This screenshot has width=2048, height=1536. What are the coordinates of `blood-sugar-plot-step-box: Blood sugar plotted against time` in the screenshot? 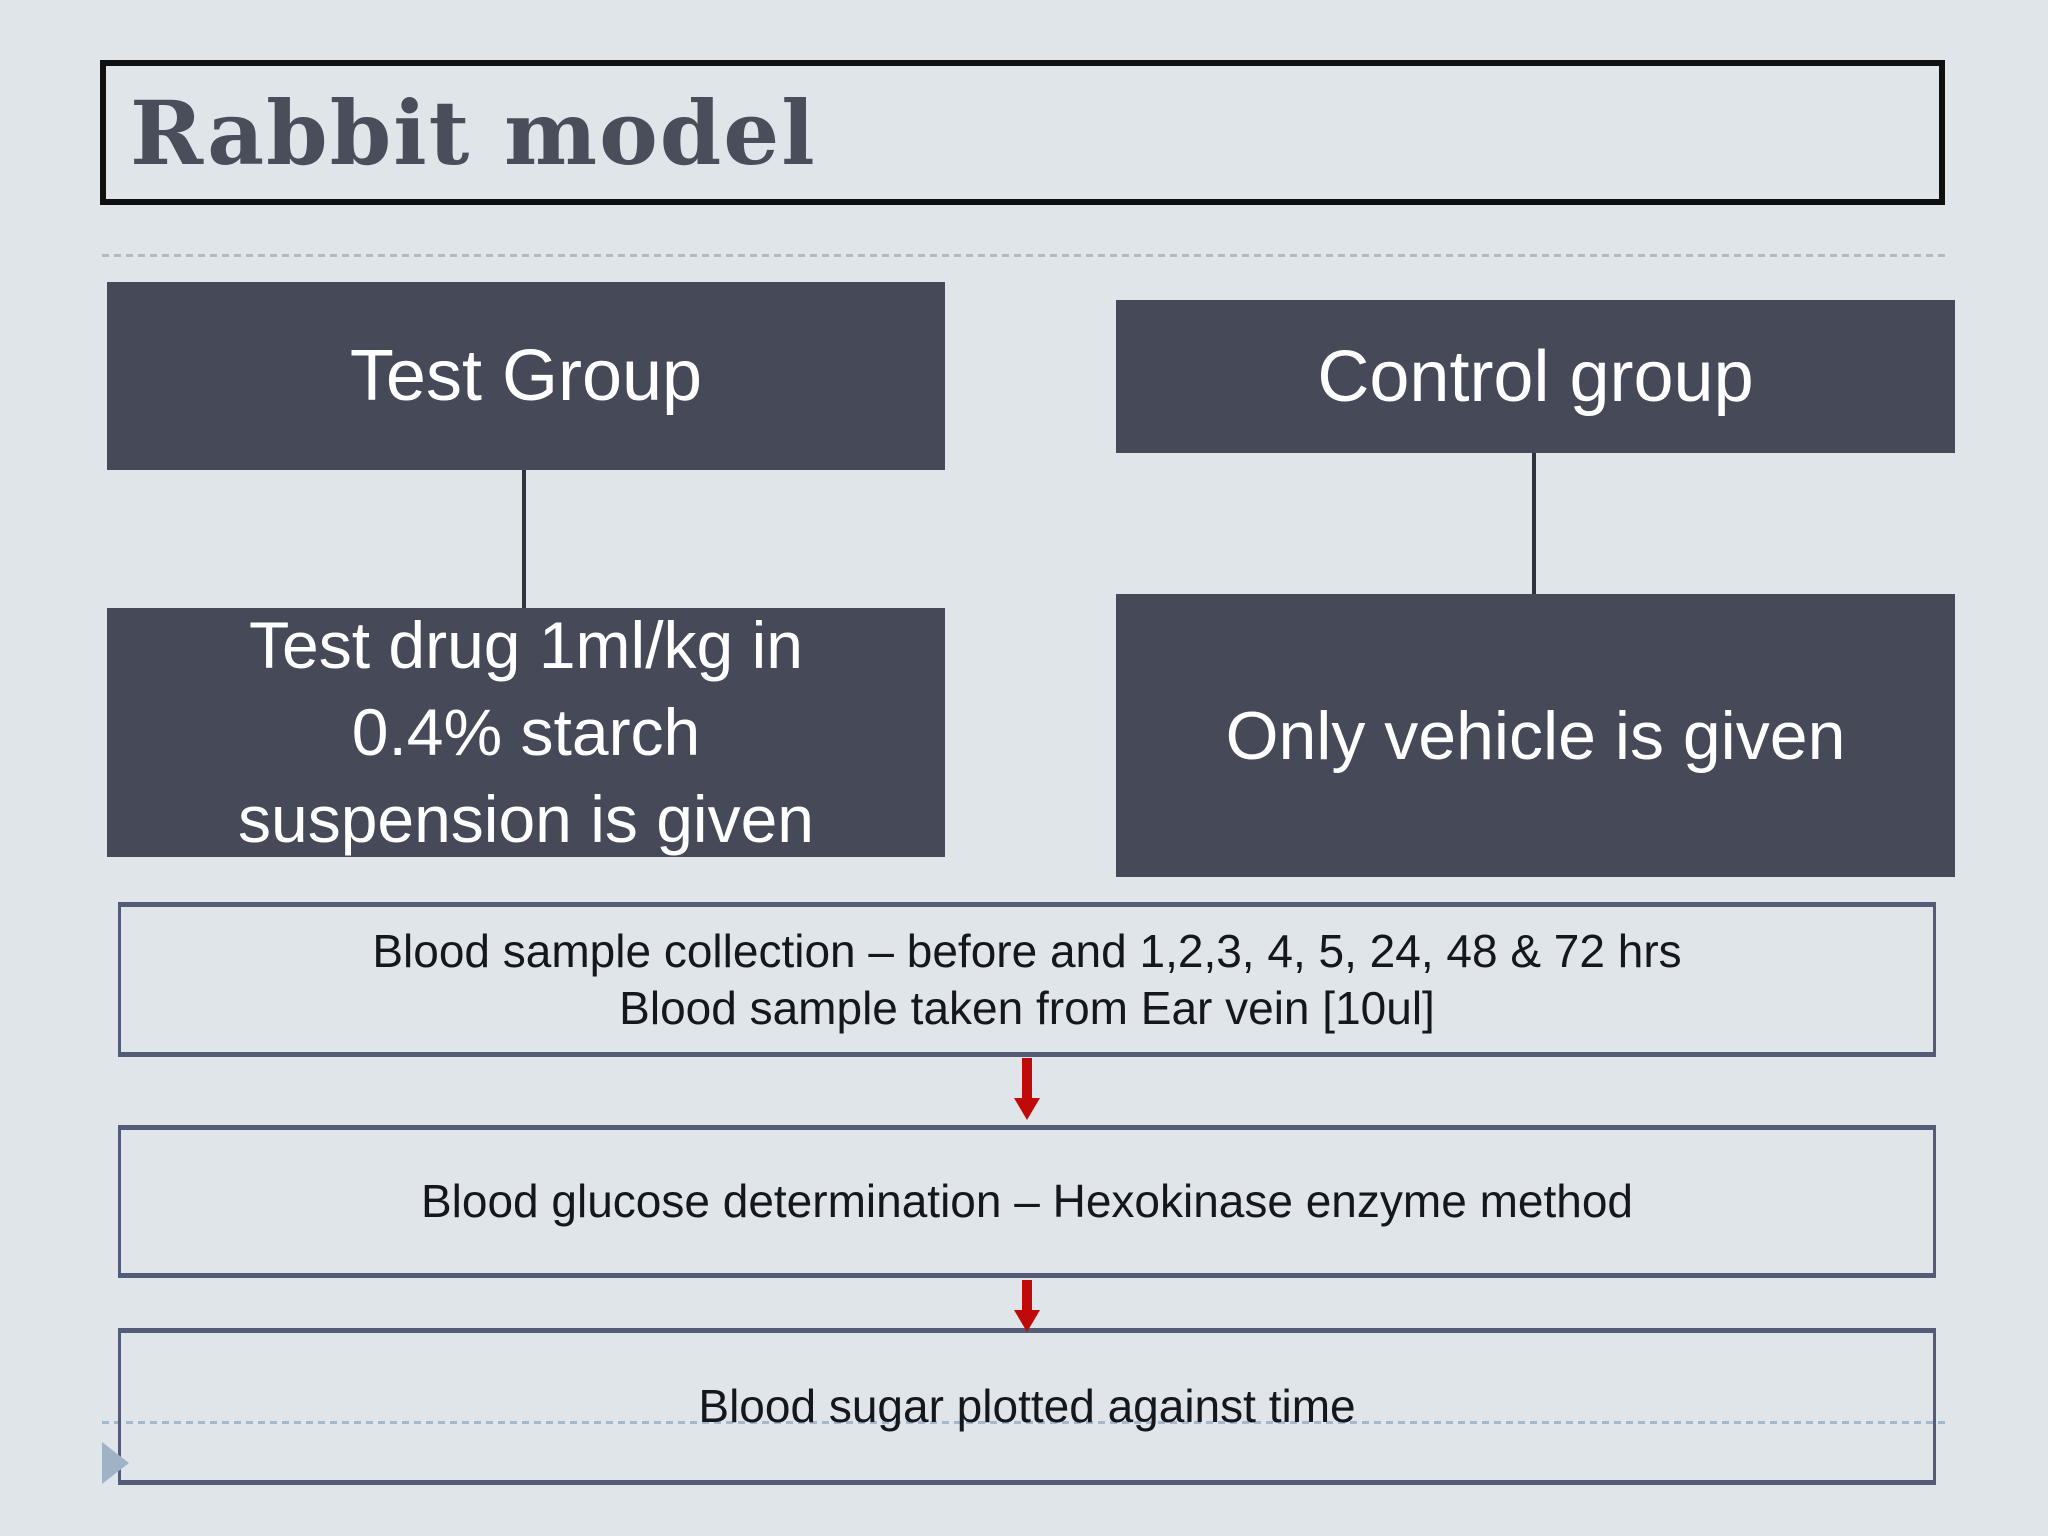 It's located at (1027, 1406).